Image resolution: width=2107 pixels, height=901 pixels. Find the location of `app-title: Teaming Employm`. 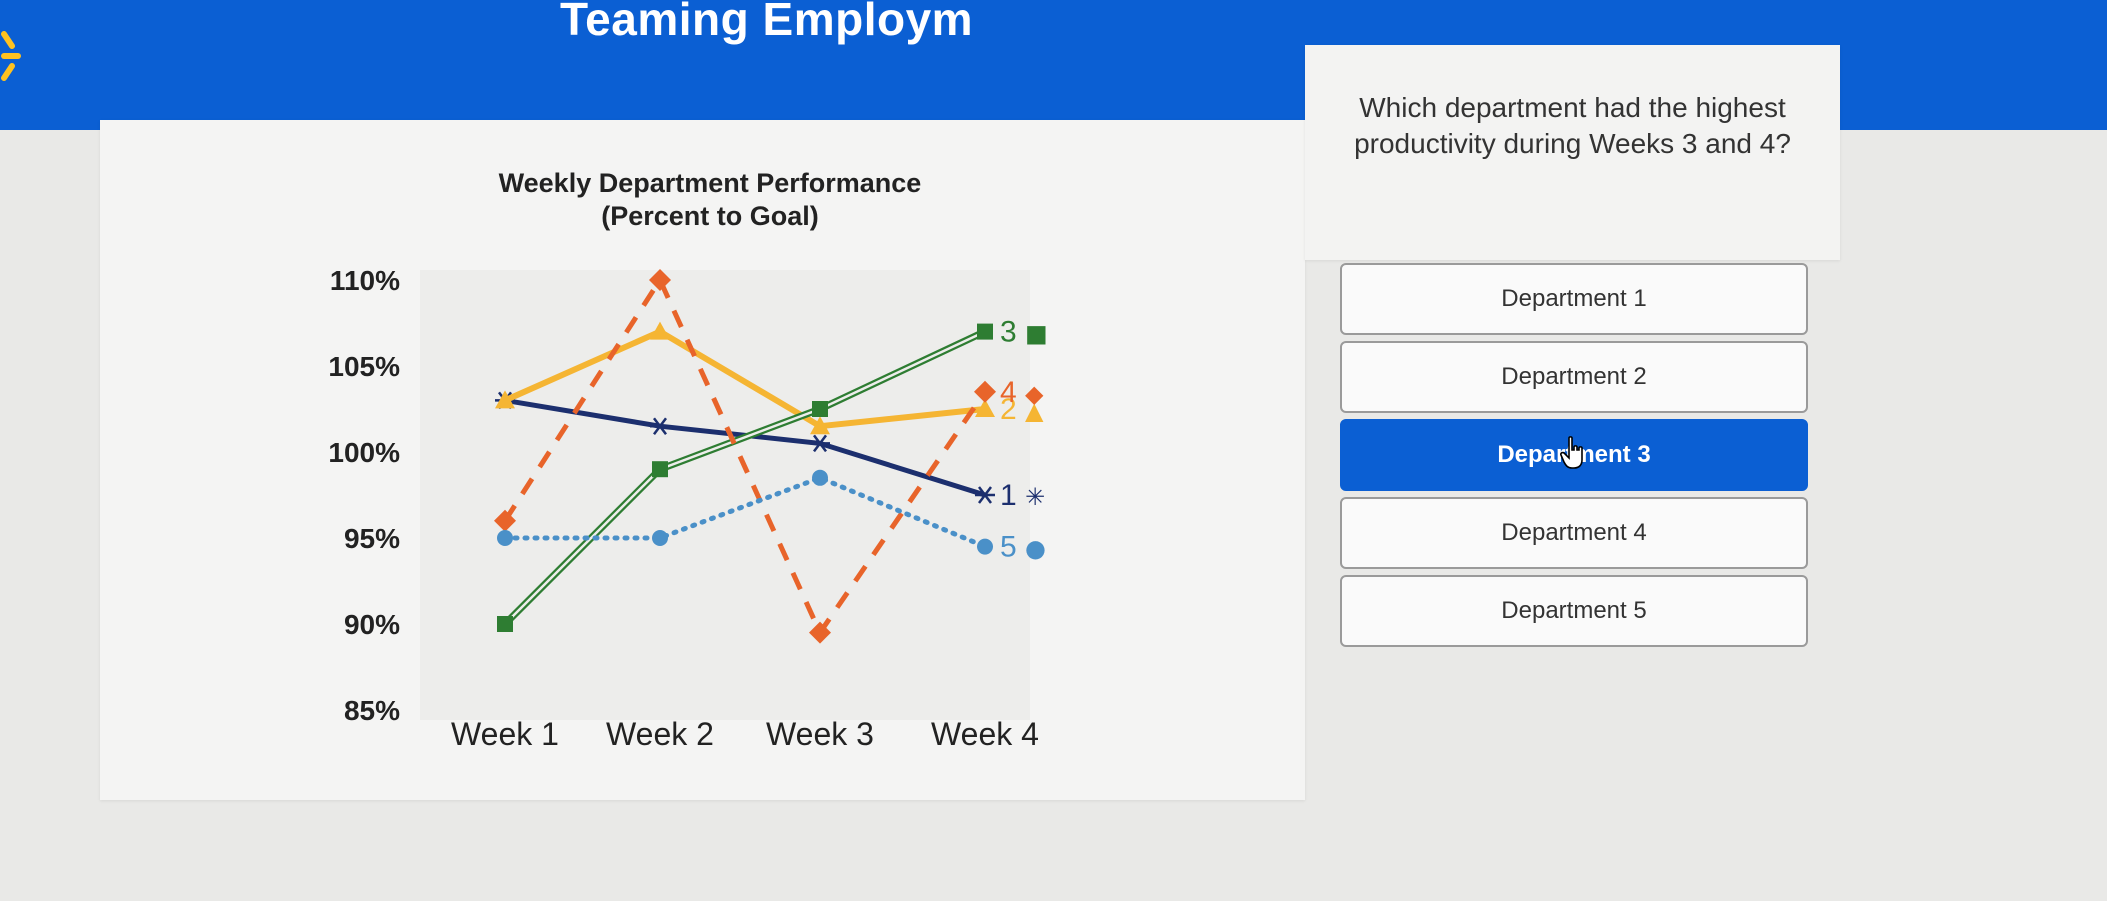

app-title: Teaming Employm is located at coordinates (767, 22).